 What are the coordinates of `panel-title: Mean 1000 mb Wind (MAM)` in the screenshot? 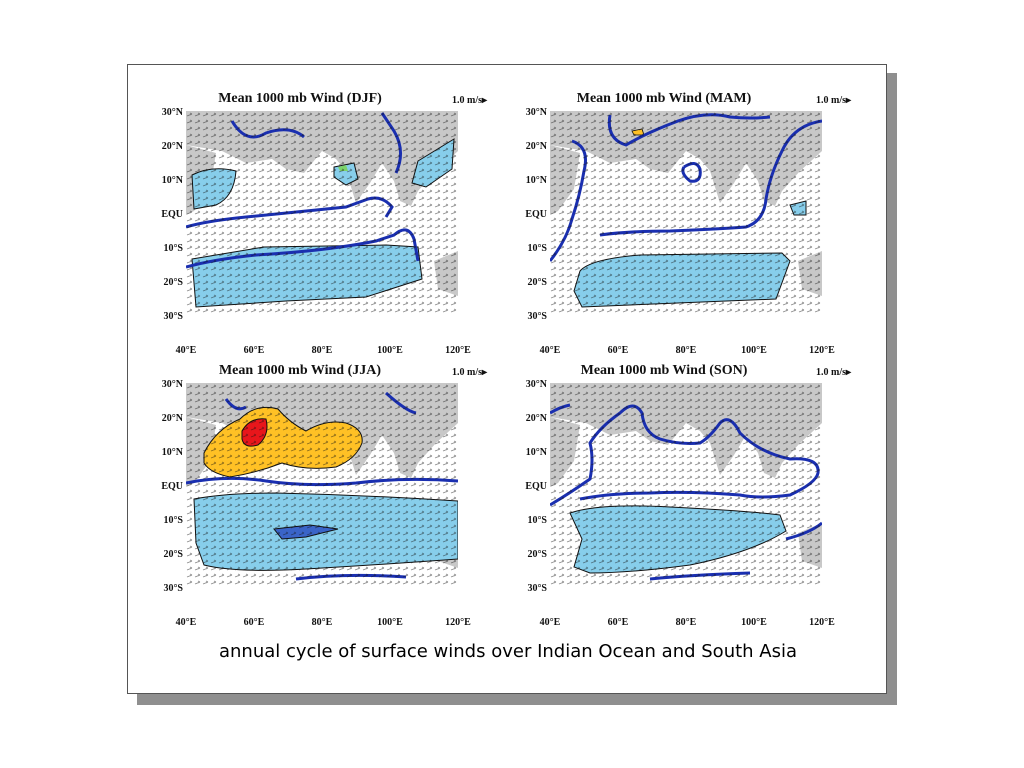 It's located at (664, 98).